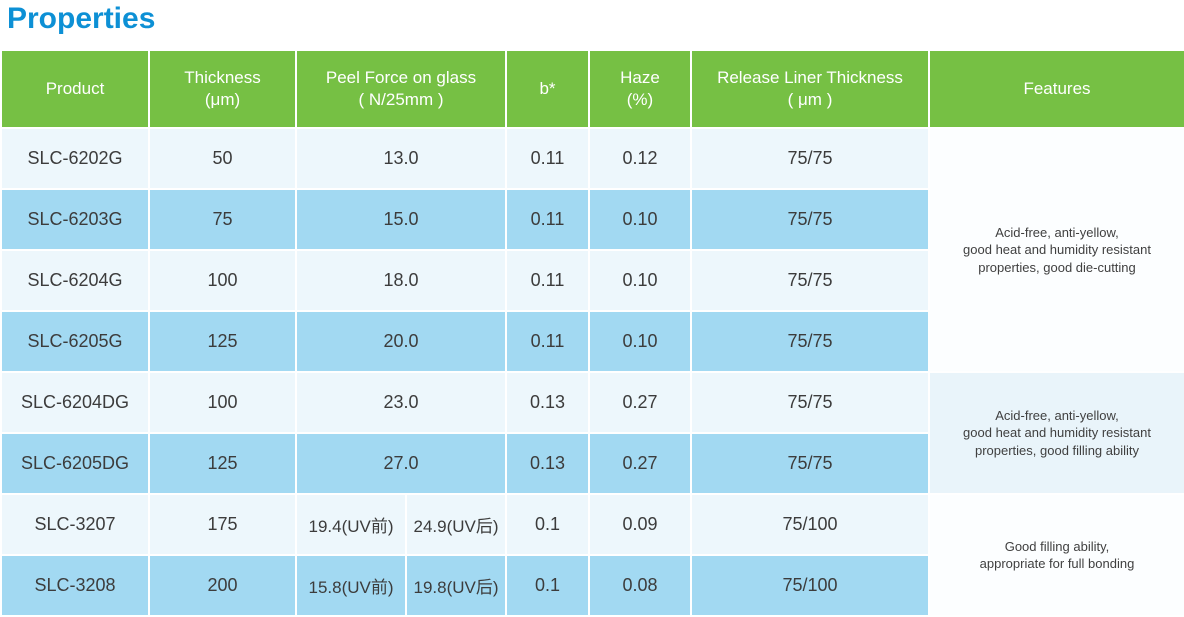  What do you see at coordinates (1056, 89) in the screenshot?
I see `features-header: Features` at bounding box center [1056, 89].